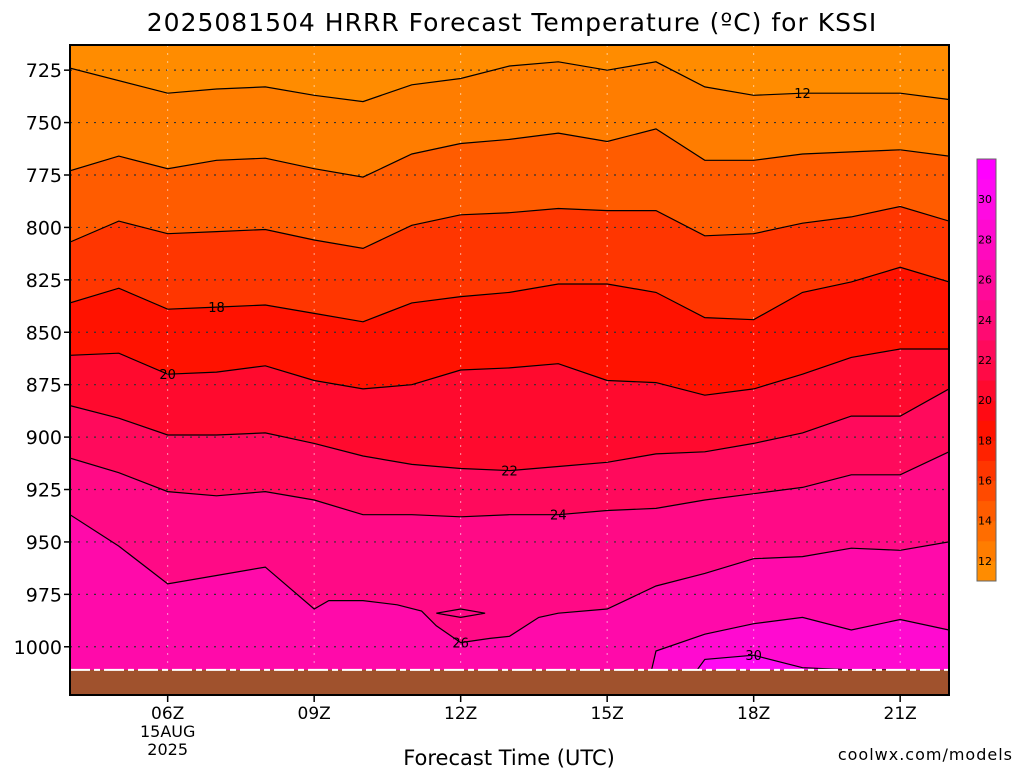 The height and width of the screenshot is (768, 1024). Describe the element at coordinates (985, 320) in the screenshot. I see `colorbar-label: 24` at that location.